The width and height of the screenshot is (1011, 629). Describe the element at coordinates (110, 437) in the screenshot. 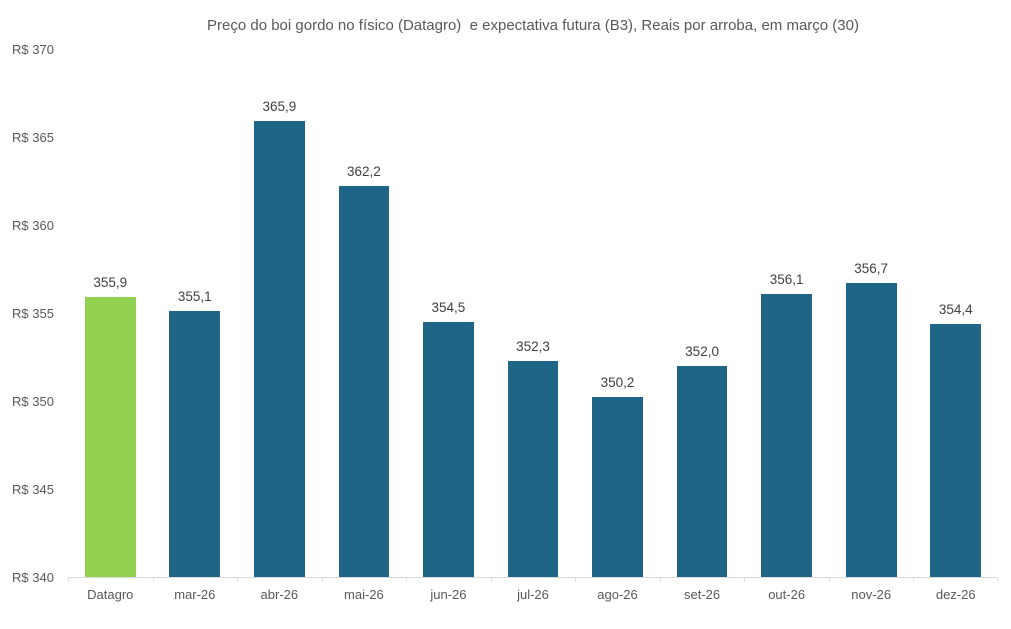

I see `bar-Datagro` at that location.